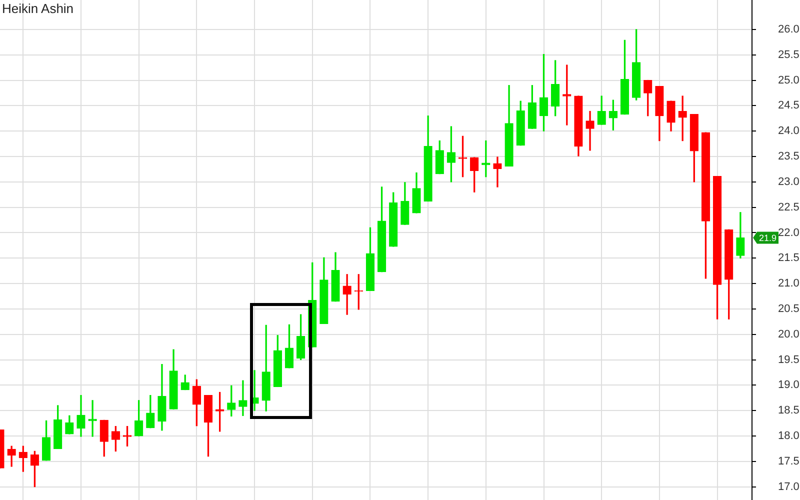  What do you see at coordinates (789, 308) in the screenshot?
I see `y-tick-label: 20.5` at bounding box center [789, 308].